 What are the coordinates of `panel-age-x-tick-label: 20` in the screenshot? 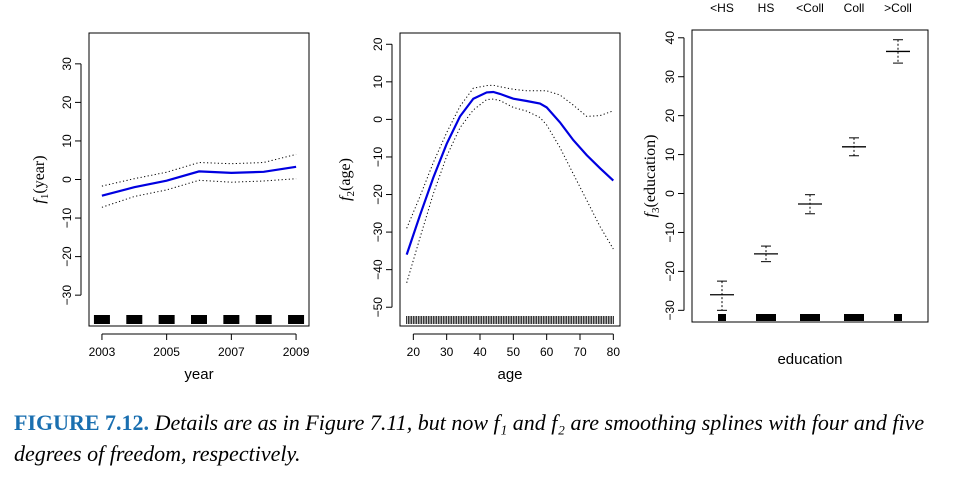 It's located at (414, 352).